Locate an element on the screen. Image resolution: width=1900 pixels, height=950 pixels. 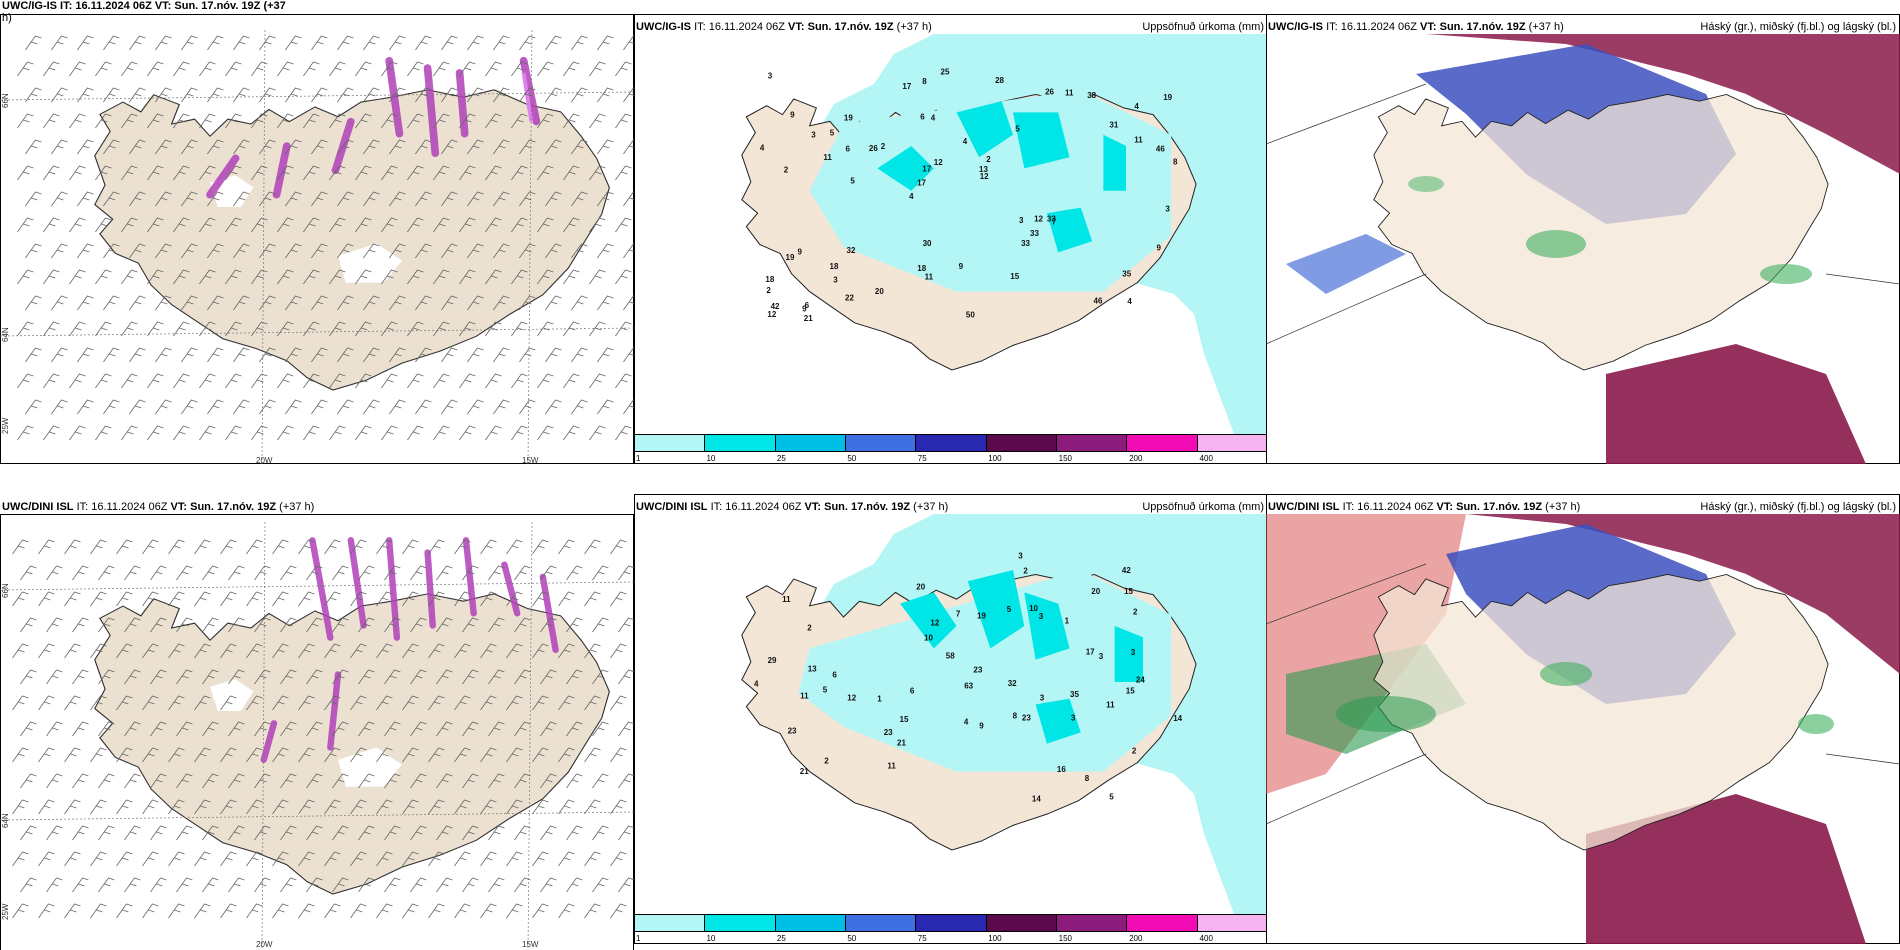
precip-value: 26 is located at coordinates (1049, 92).